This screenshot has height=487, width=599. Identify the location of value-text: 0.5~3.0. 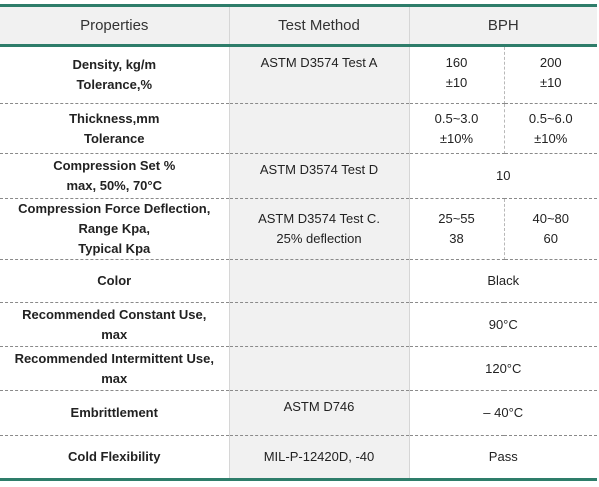
(456, 118).